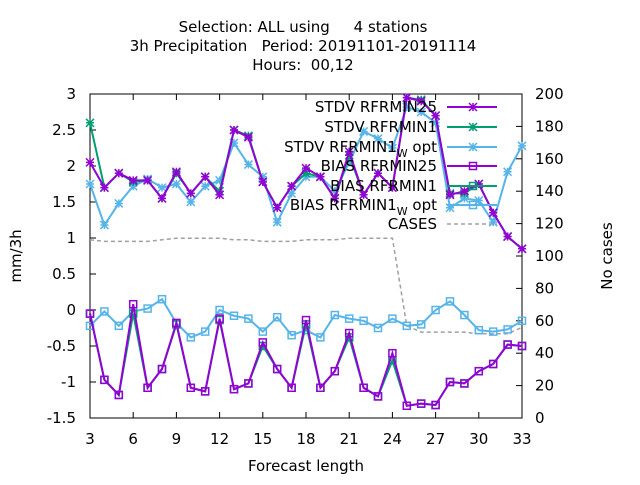 The image size is (640, 485). Describe the element at coordinates (133, 439) in the screenshot. I see `x-tick-label: 6` at that location.